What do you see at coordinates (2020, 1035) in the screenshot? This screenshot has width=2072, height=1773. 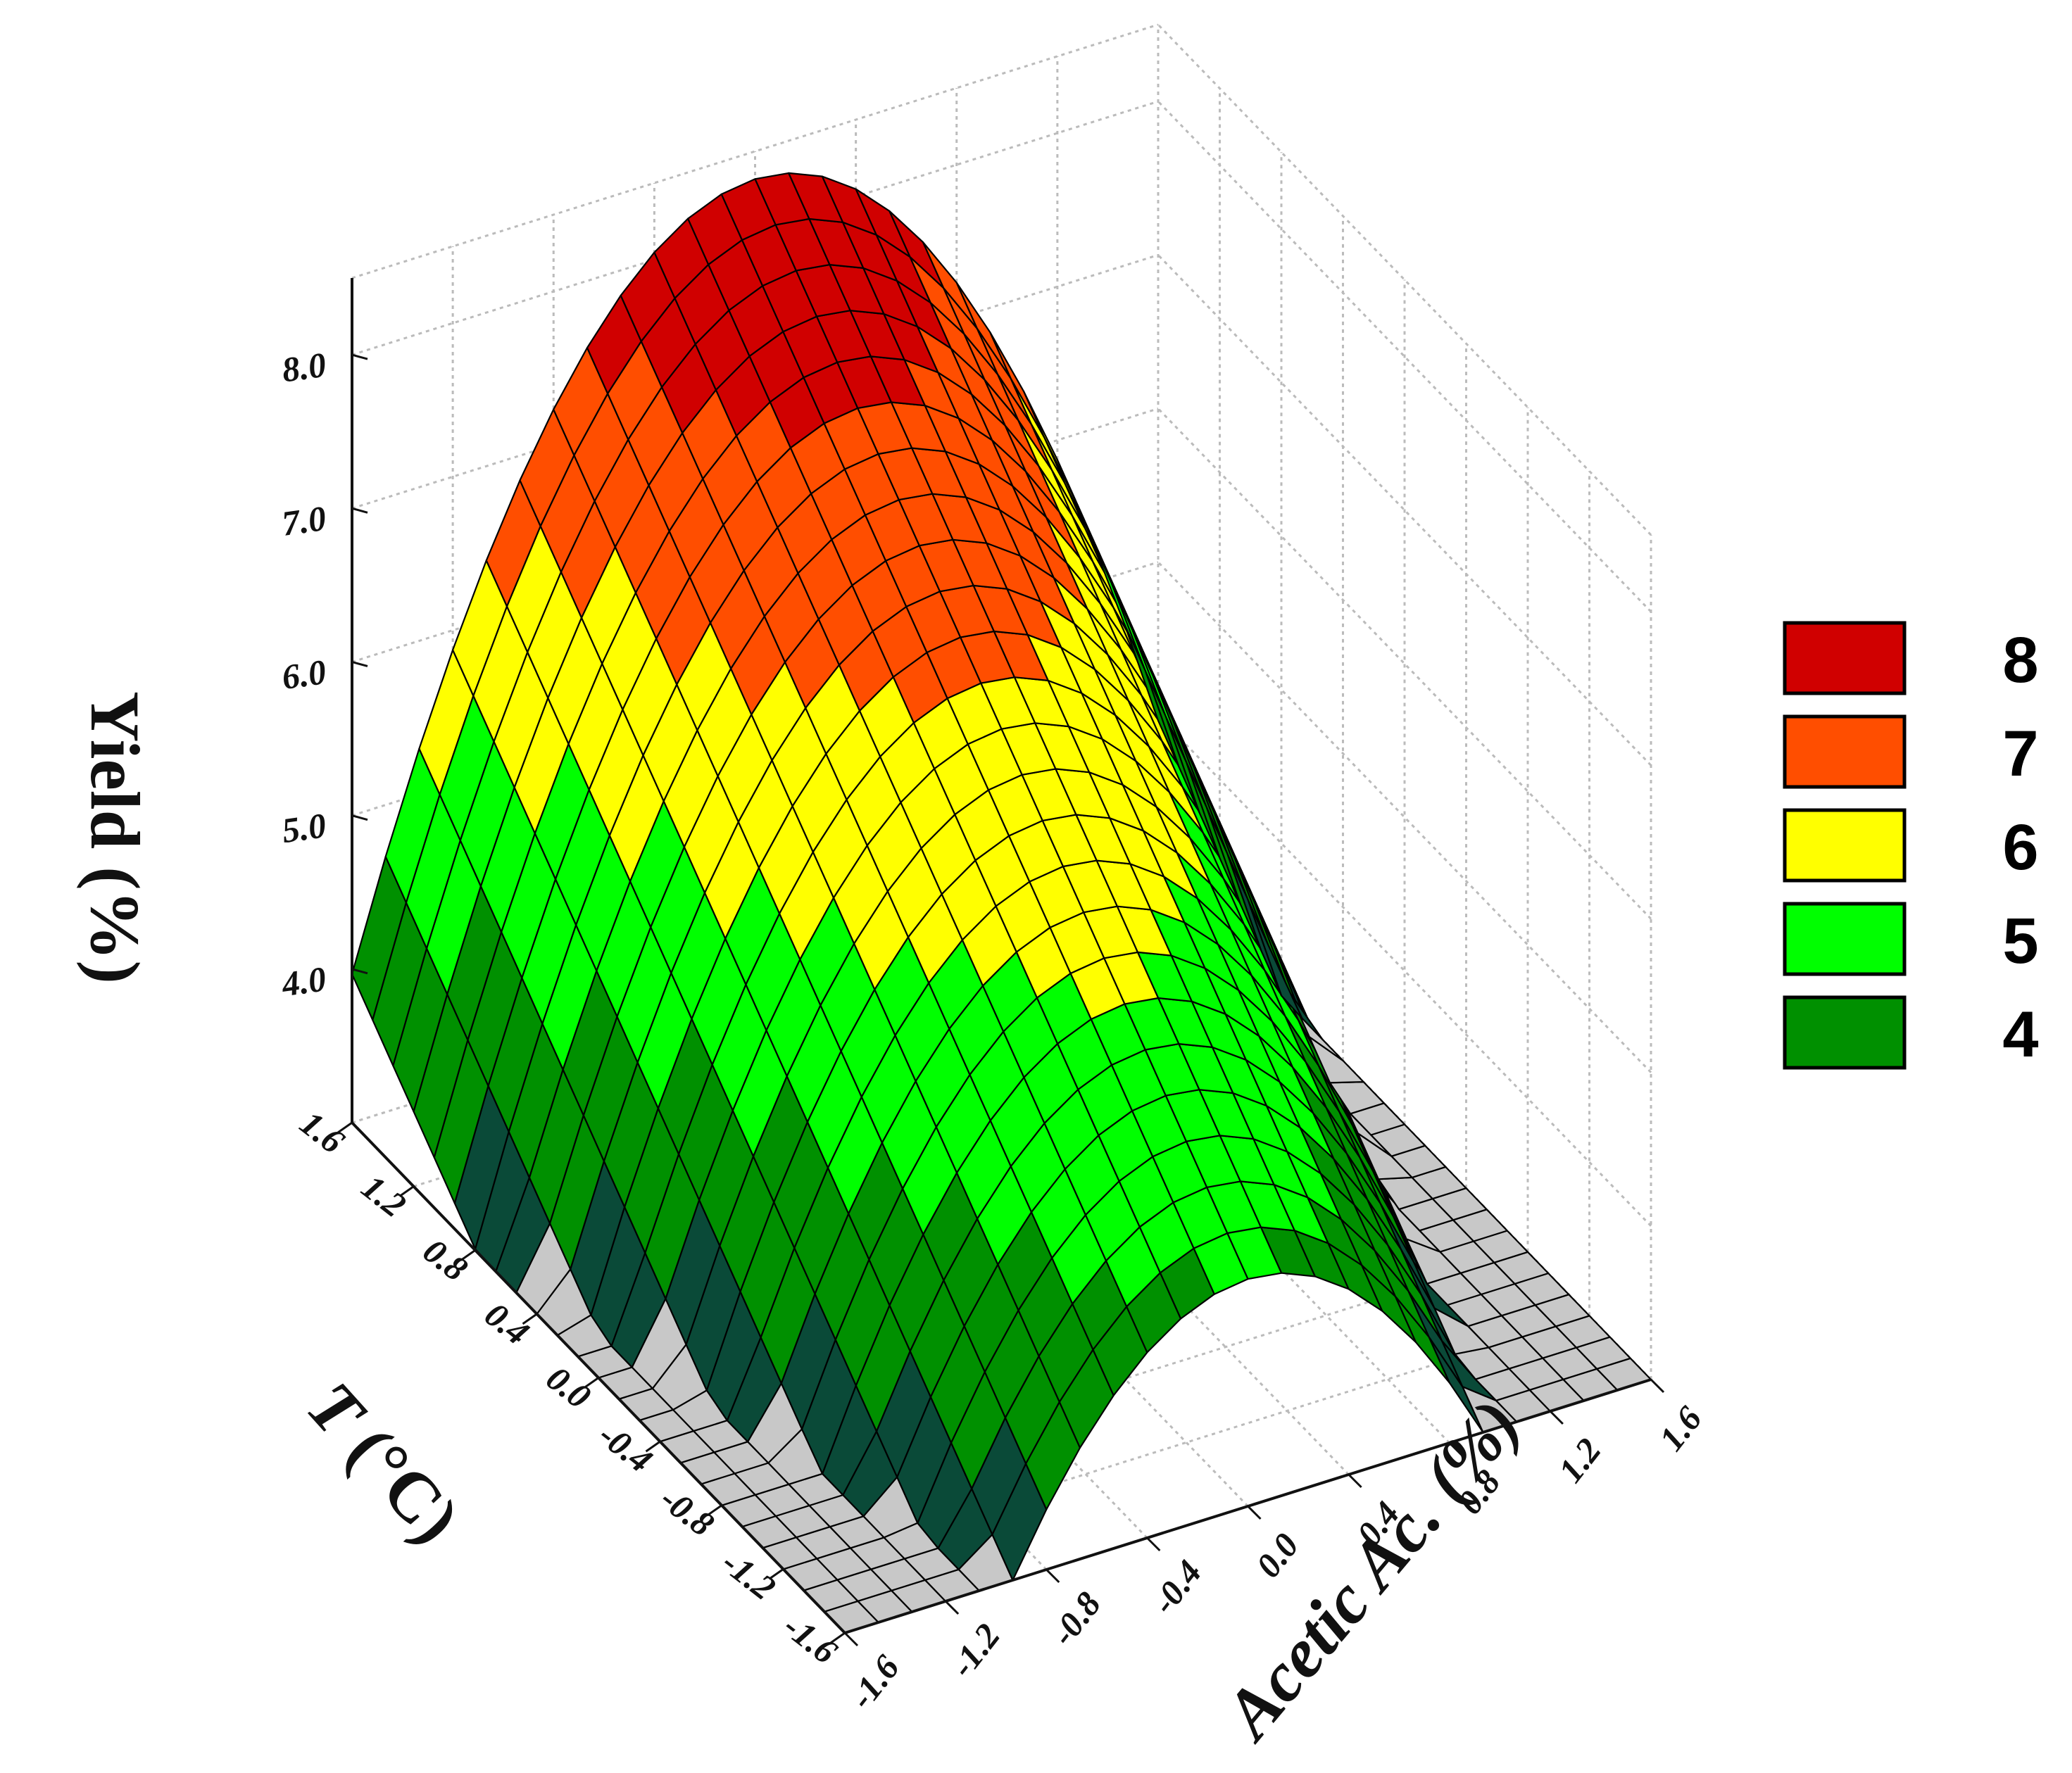 I see `legend-label: 4` at bounding box center [2020, 1035].